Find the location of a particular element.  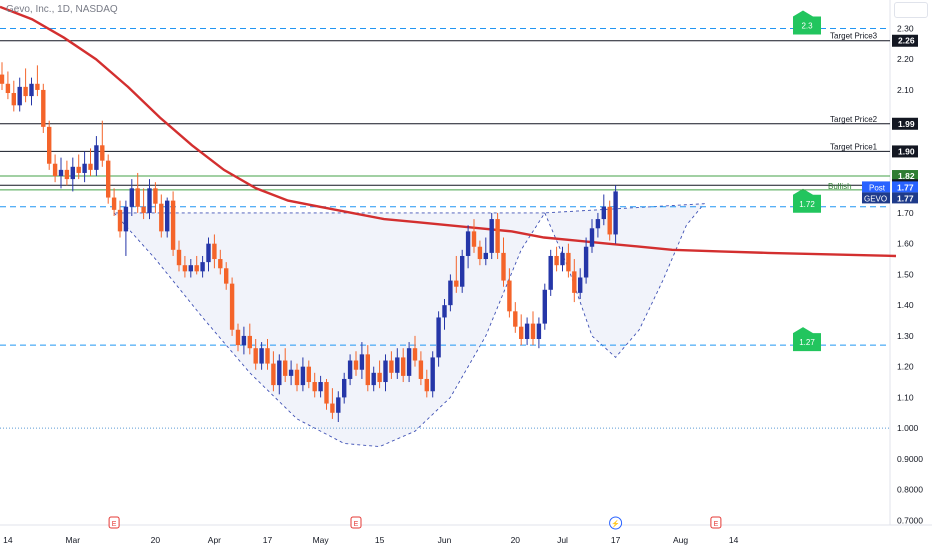

top-right-control is located at coordinates (911, 10).